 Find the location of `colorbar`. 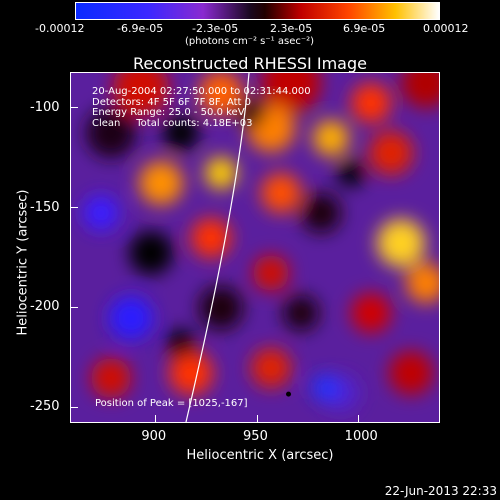

colorbar is located at coordinates (257, 11).